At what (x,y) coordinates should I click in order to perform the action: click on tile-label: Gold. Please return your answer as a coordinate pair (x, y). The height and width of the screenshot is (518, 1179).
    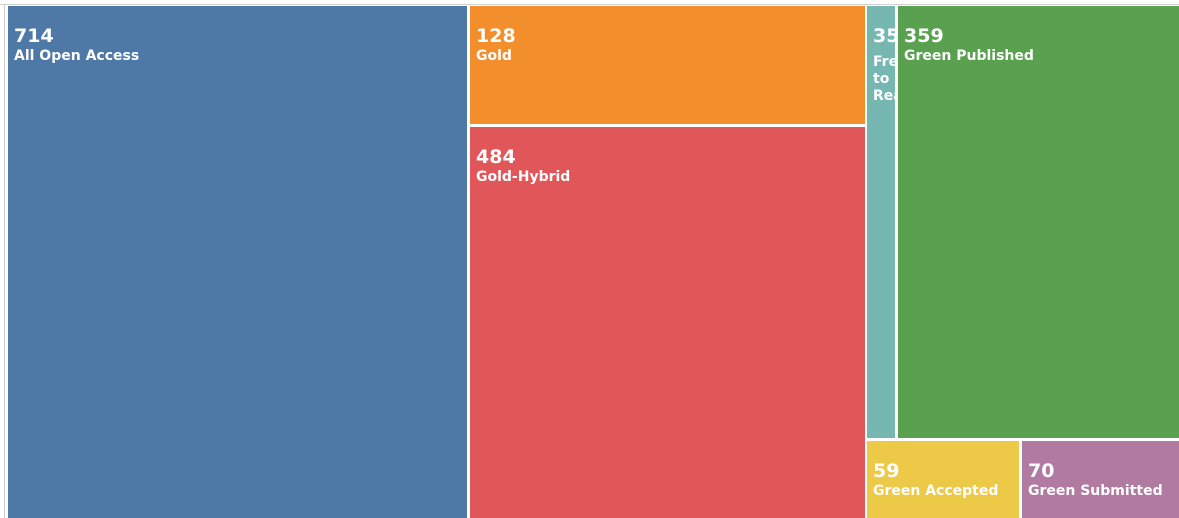
    Looking at the image, I should click on (494, 56).